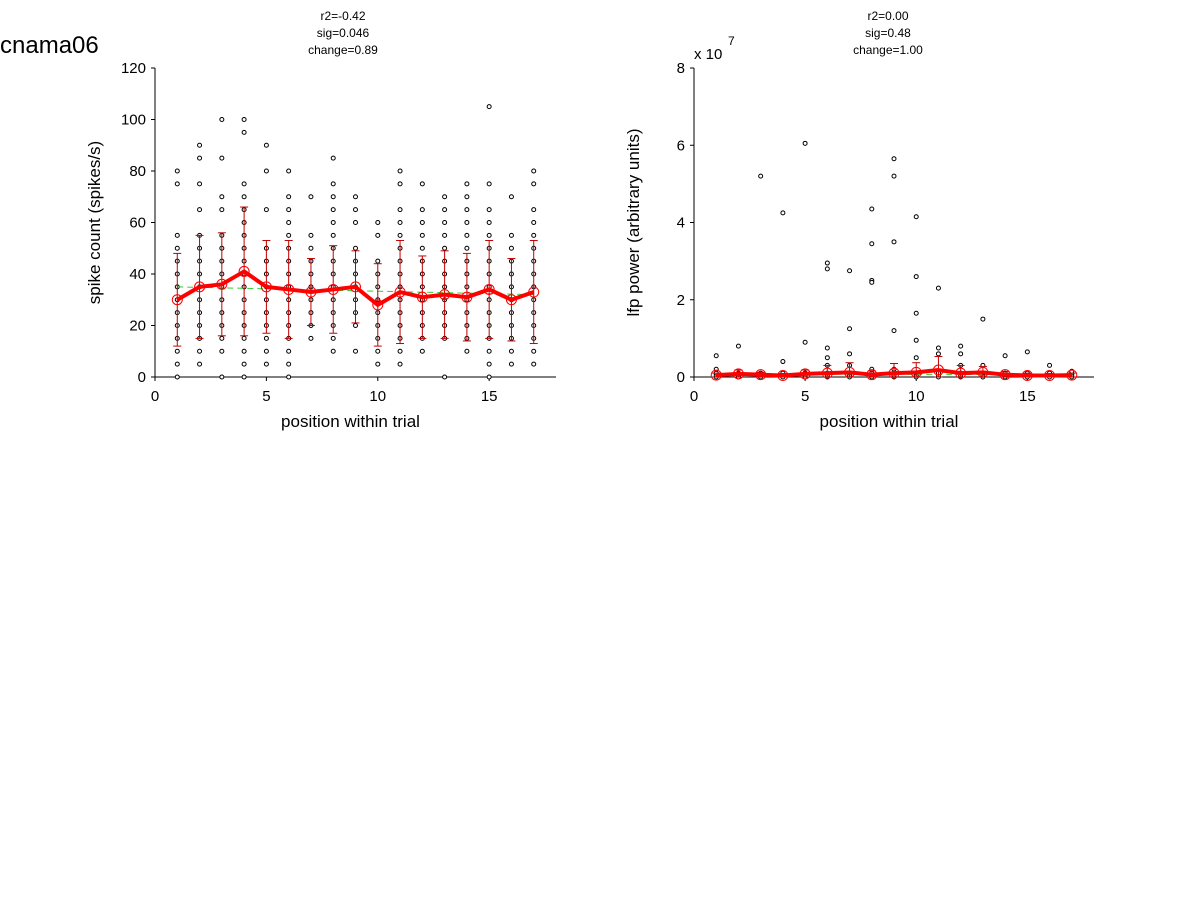  What do you see at coordinates (888, 50) in the screenshot?
I see `stat-line: change=1.00` at bounding box center [888, 50].